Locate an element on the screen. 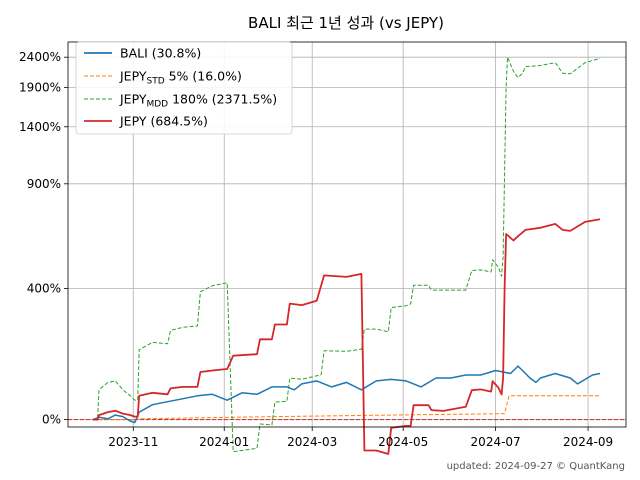 Image resolution: width=640 pixels, height=480 pixels. x-tick-label: 2024-03 is located at coordinates (312, 442).